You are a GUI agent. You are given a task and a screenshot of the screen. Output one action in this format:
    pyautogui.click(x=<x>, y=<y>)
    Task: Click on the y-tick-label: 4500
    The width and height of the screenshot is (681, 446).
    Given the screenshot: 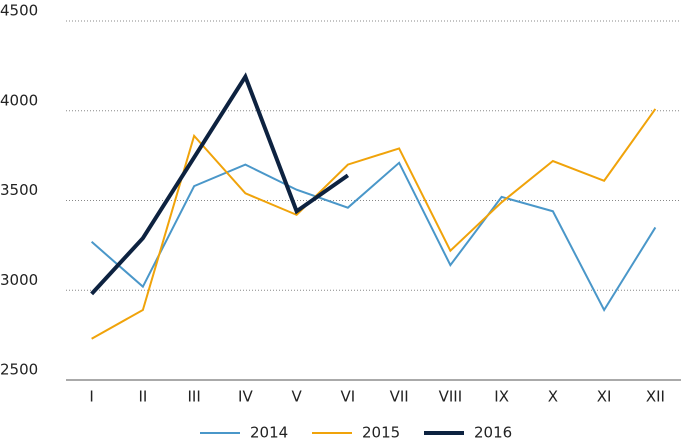 What is the action you would take?
    pyautogui.click(x=19, y=11)
    